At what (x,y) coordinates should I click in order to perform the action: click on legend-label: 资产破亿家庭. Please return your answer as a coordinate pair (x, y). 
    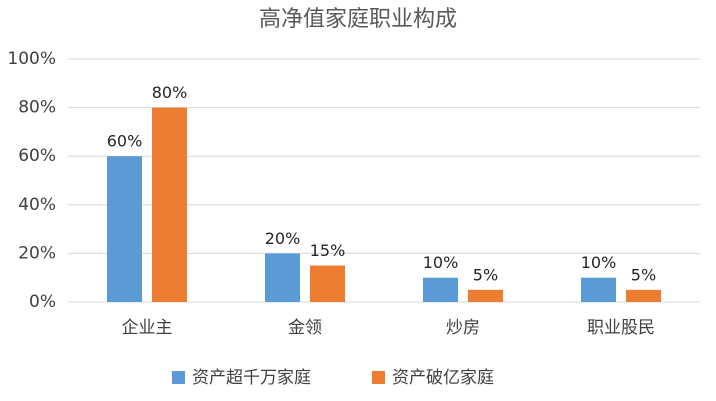
    Looking at the image, I should click on (443, 378).